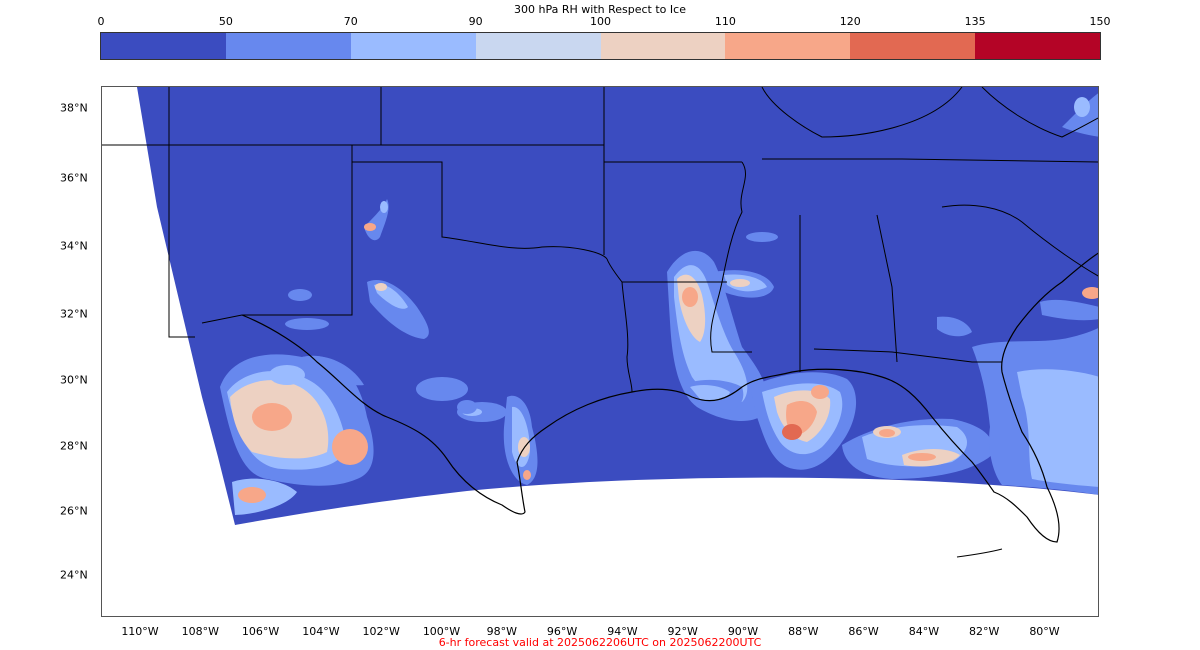 Image resolution: width=1200 pixels, height=650 pixels. I want to click on longitude-label: 82°W, so click(984, 631).